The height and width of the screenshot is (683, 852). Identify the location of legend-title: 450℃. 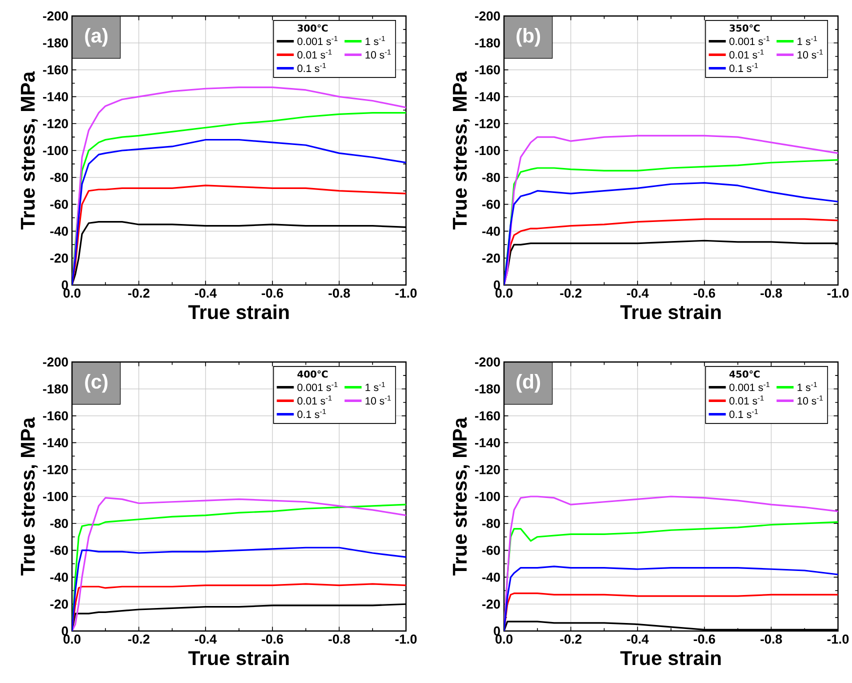
(744, 374).